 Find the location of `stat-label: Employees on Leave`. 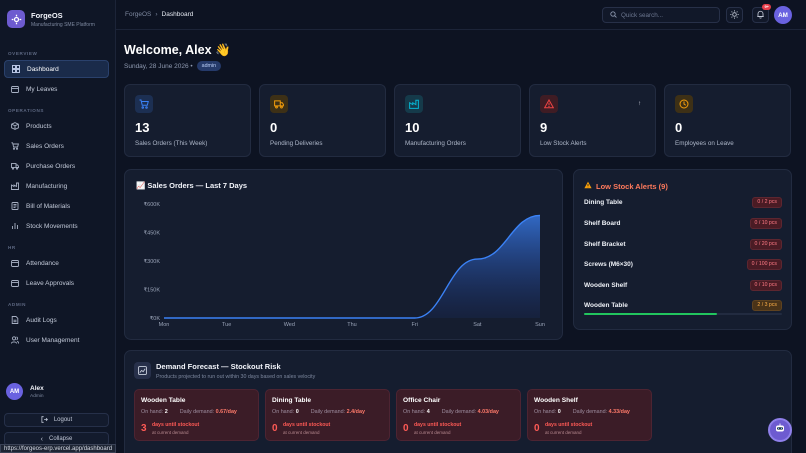

stat-label: Employees on Leave is located at coordinates (704, 143).